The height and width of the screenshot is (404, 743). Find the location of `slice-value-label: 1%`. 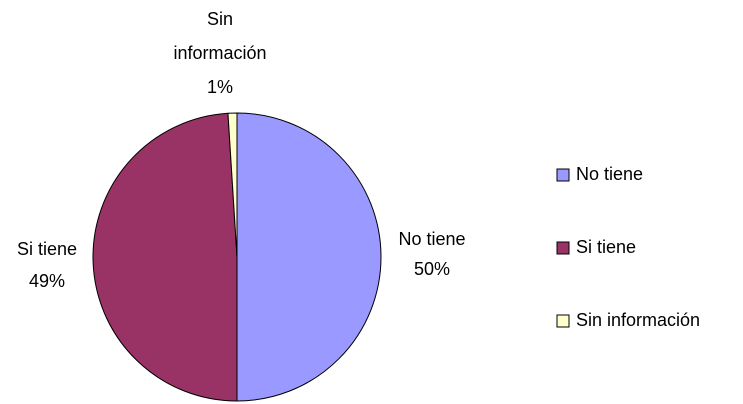

slice-value-label: 1% is located at coordinates (220, 87).